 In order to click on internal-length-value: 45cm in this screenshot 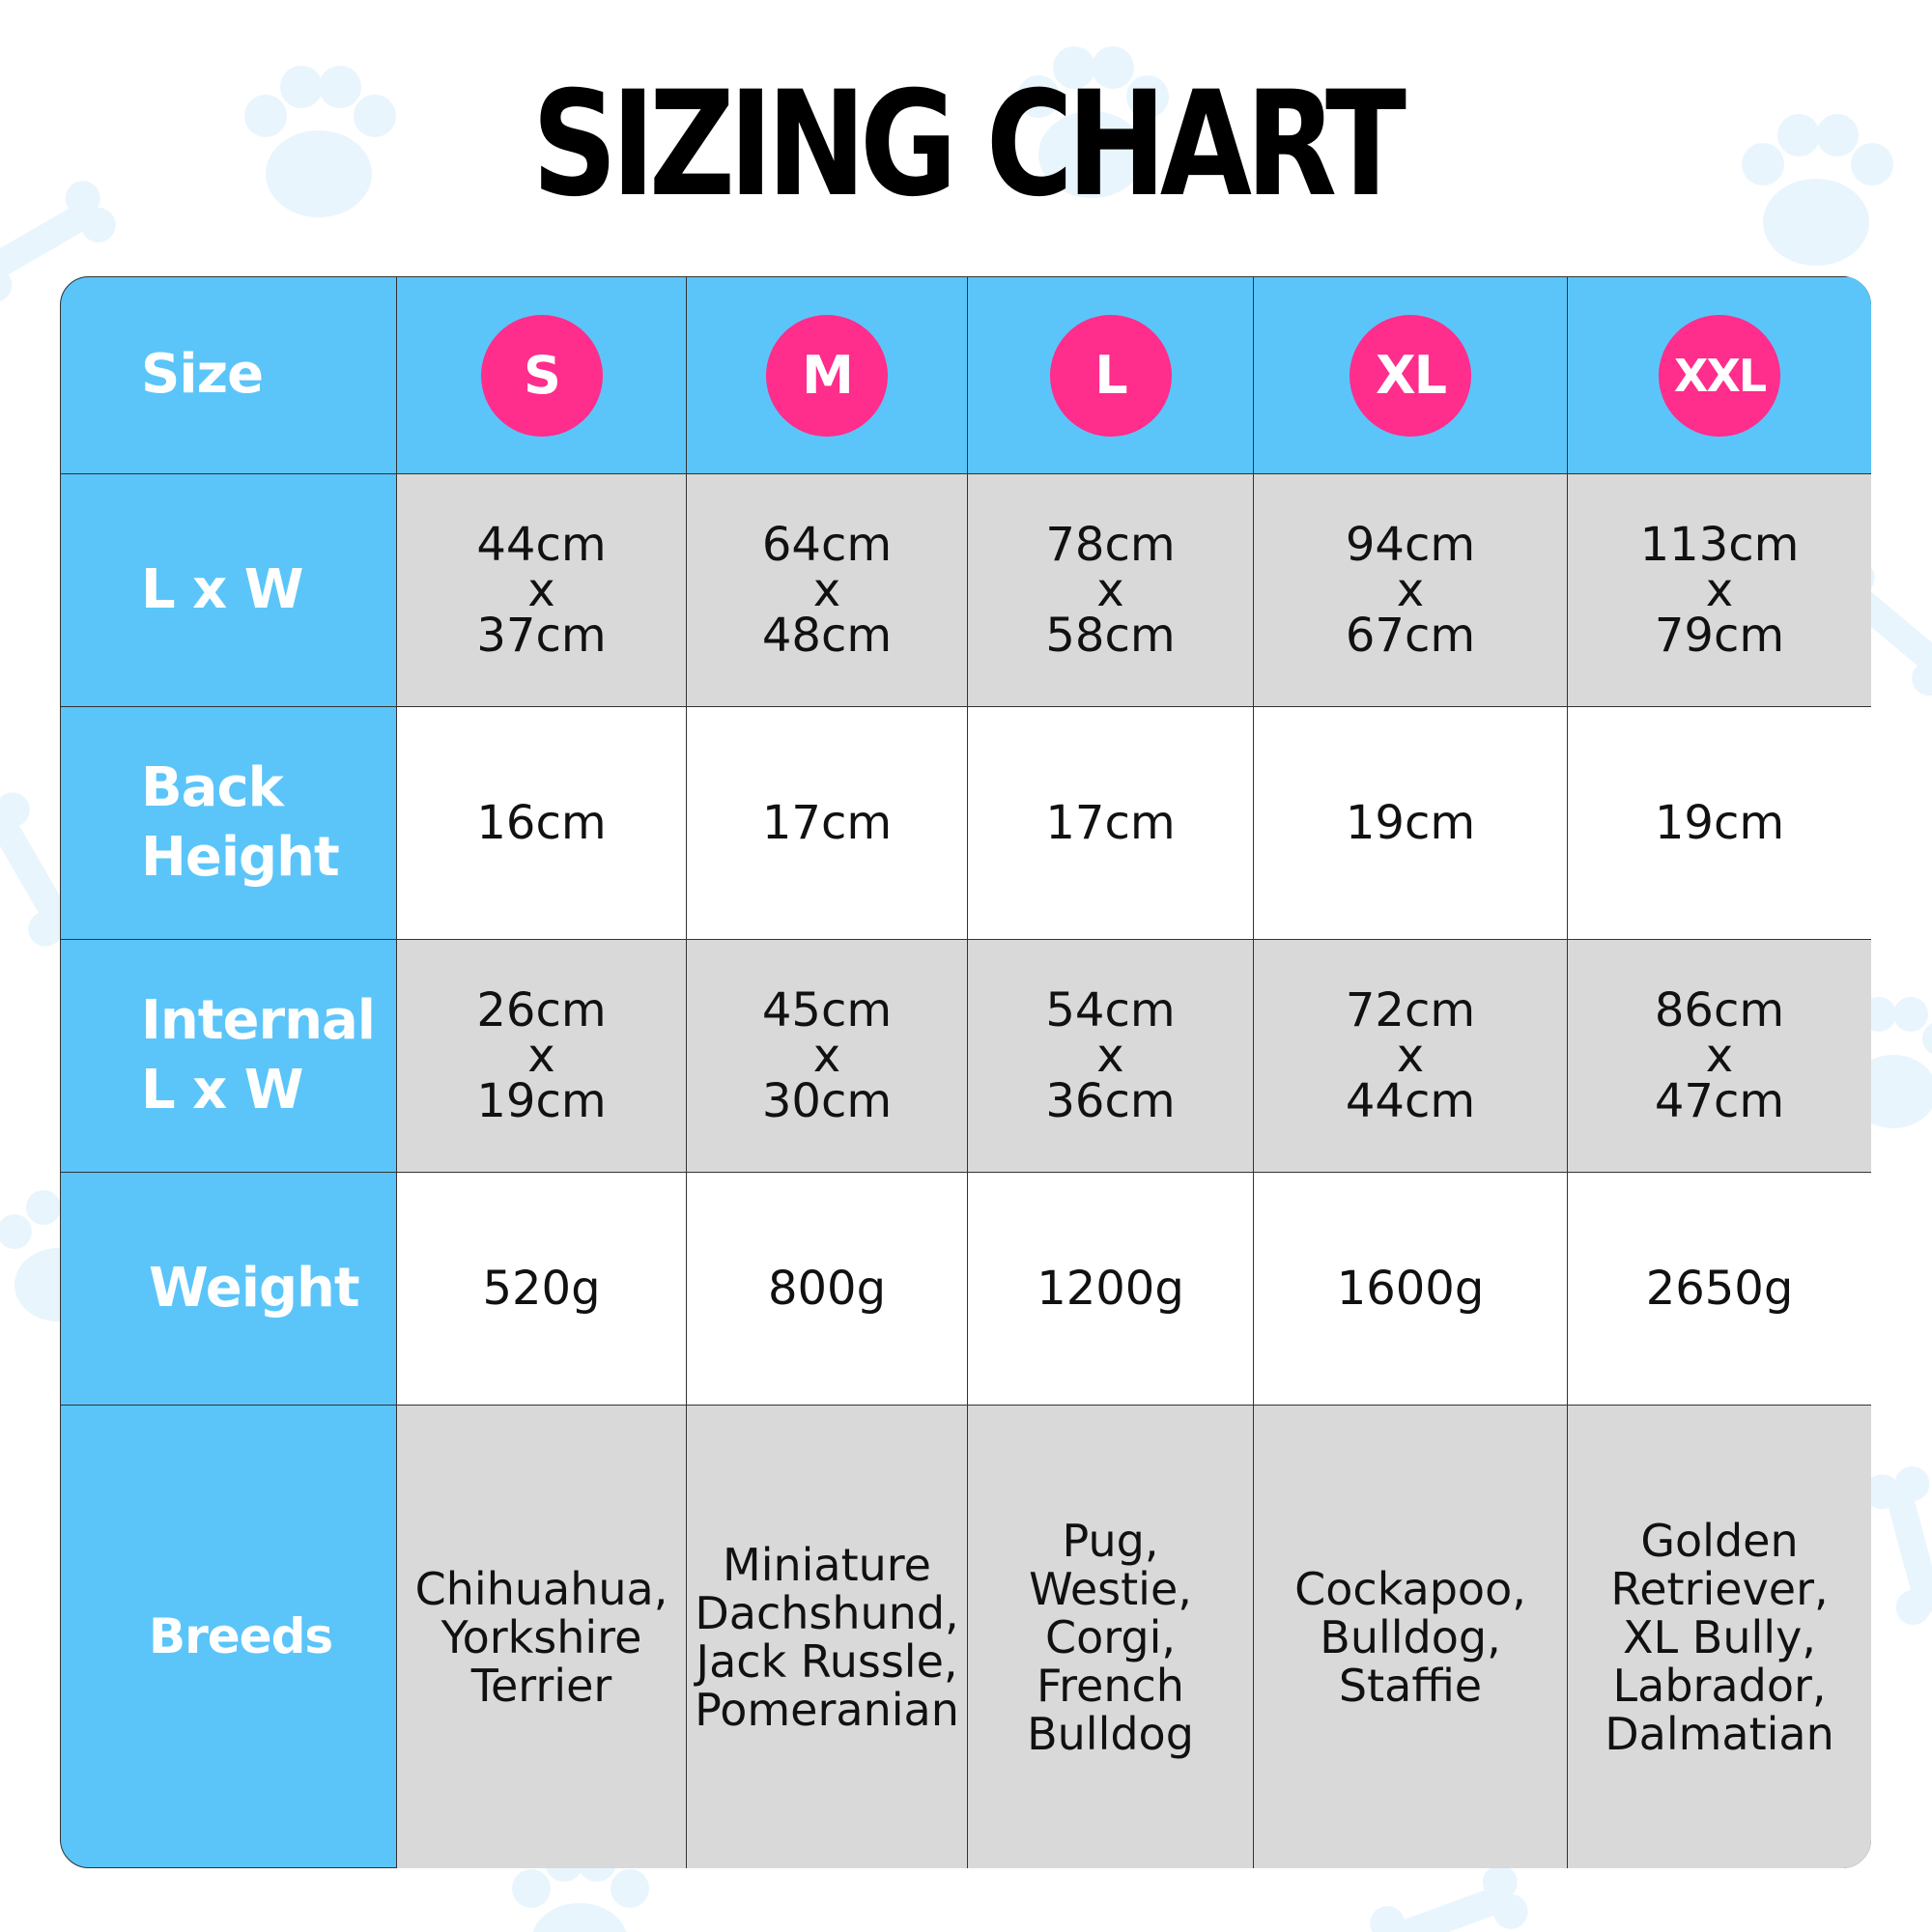, I will do `click(827, 1010)`.